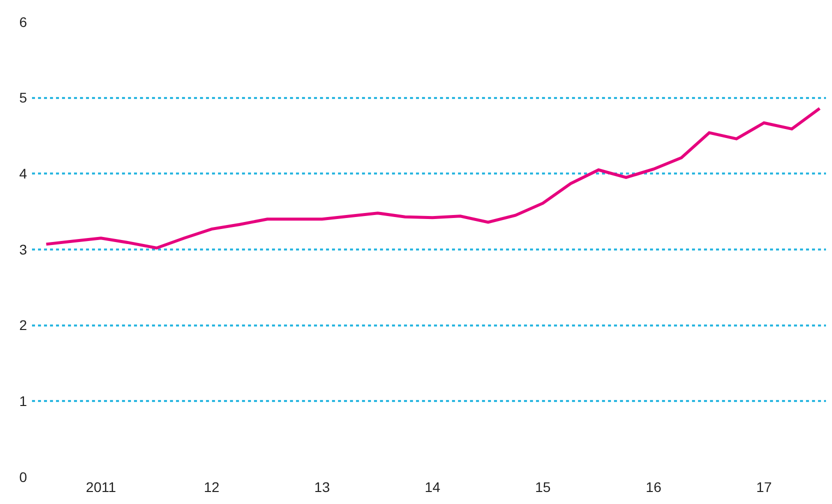 This screenshot has height=504, width=832. I want to click on y-tick-label: 4, so click(23, 174).